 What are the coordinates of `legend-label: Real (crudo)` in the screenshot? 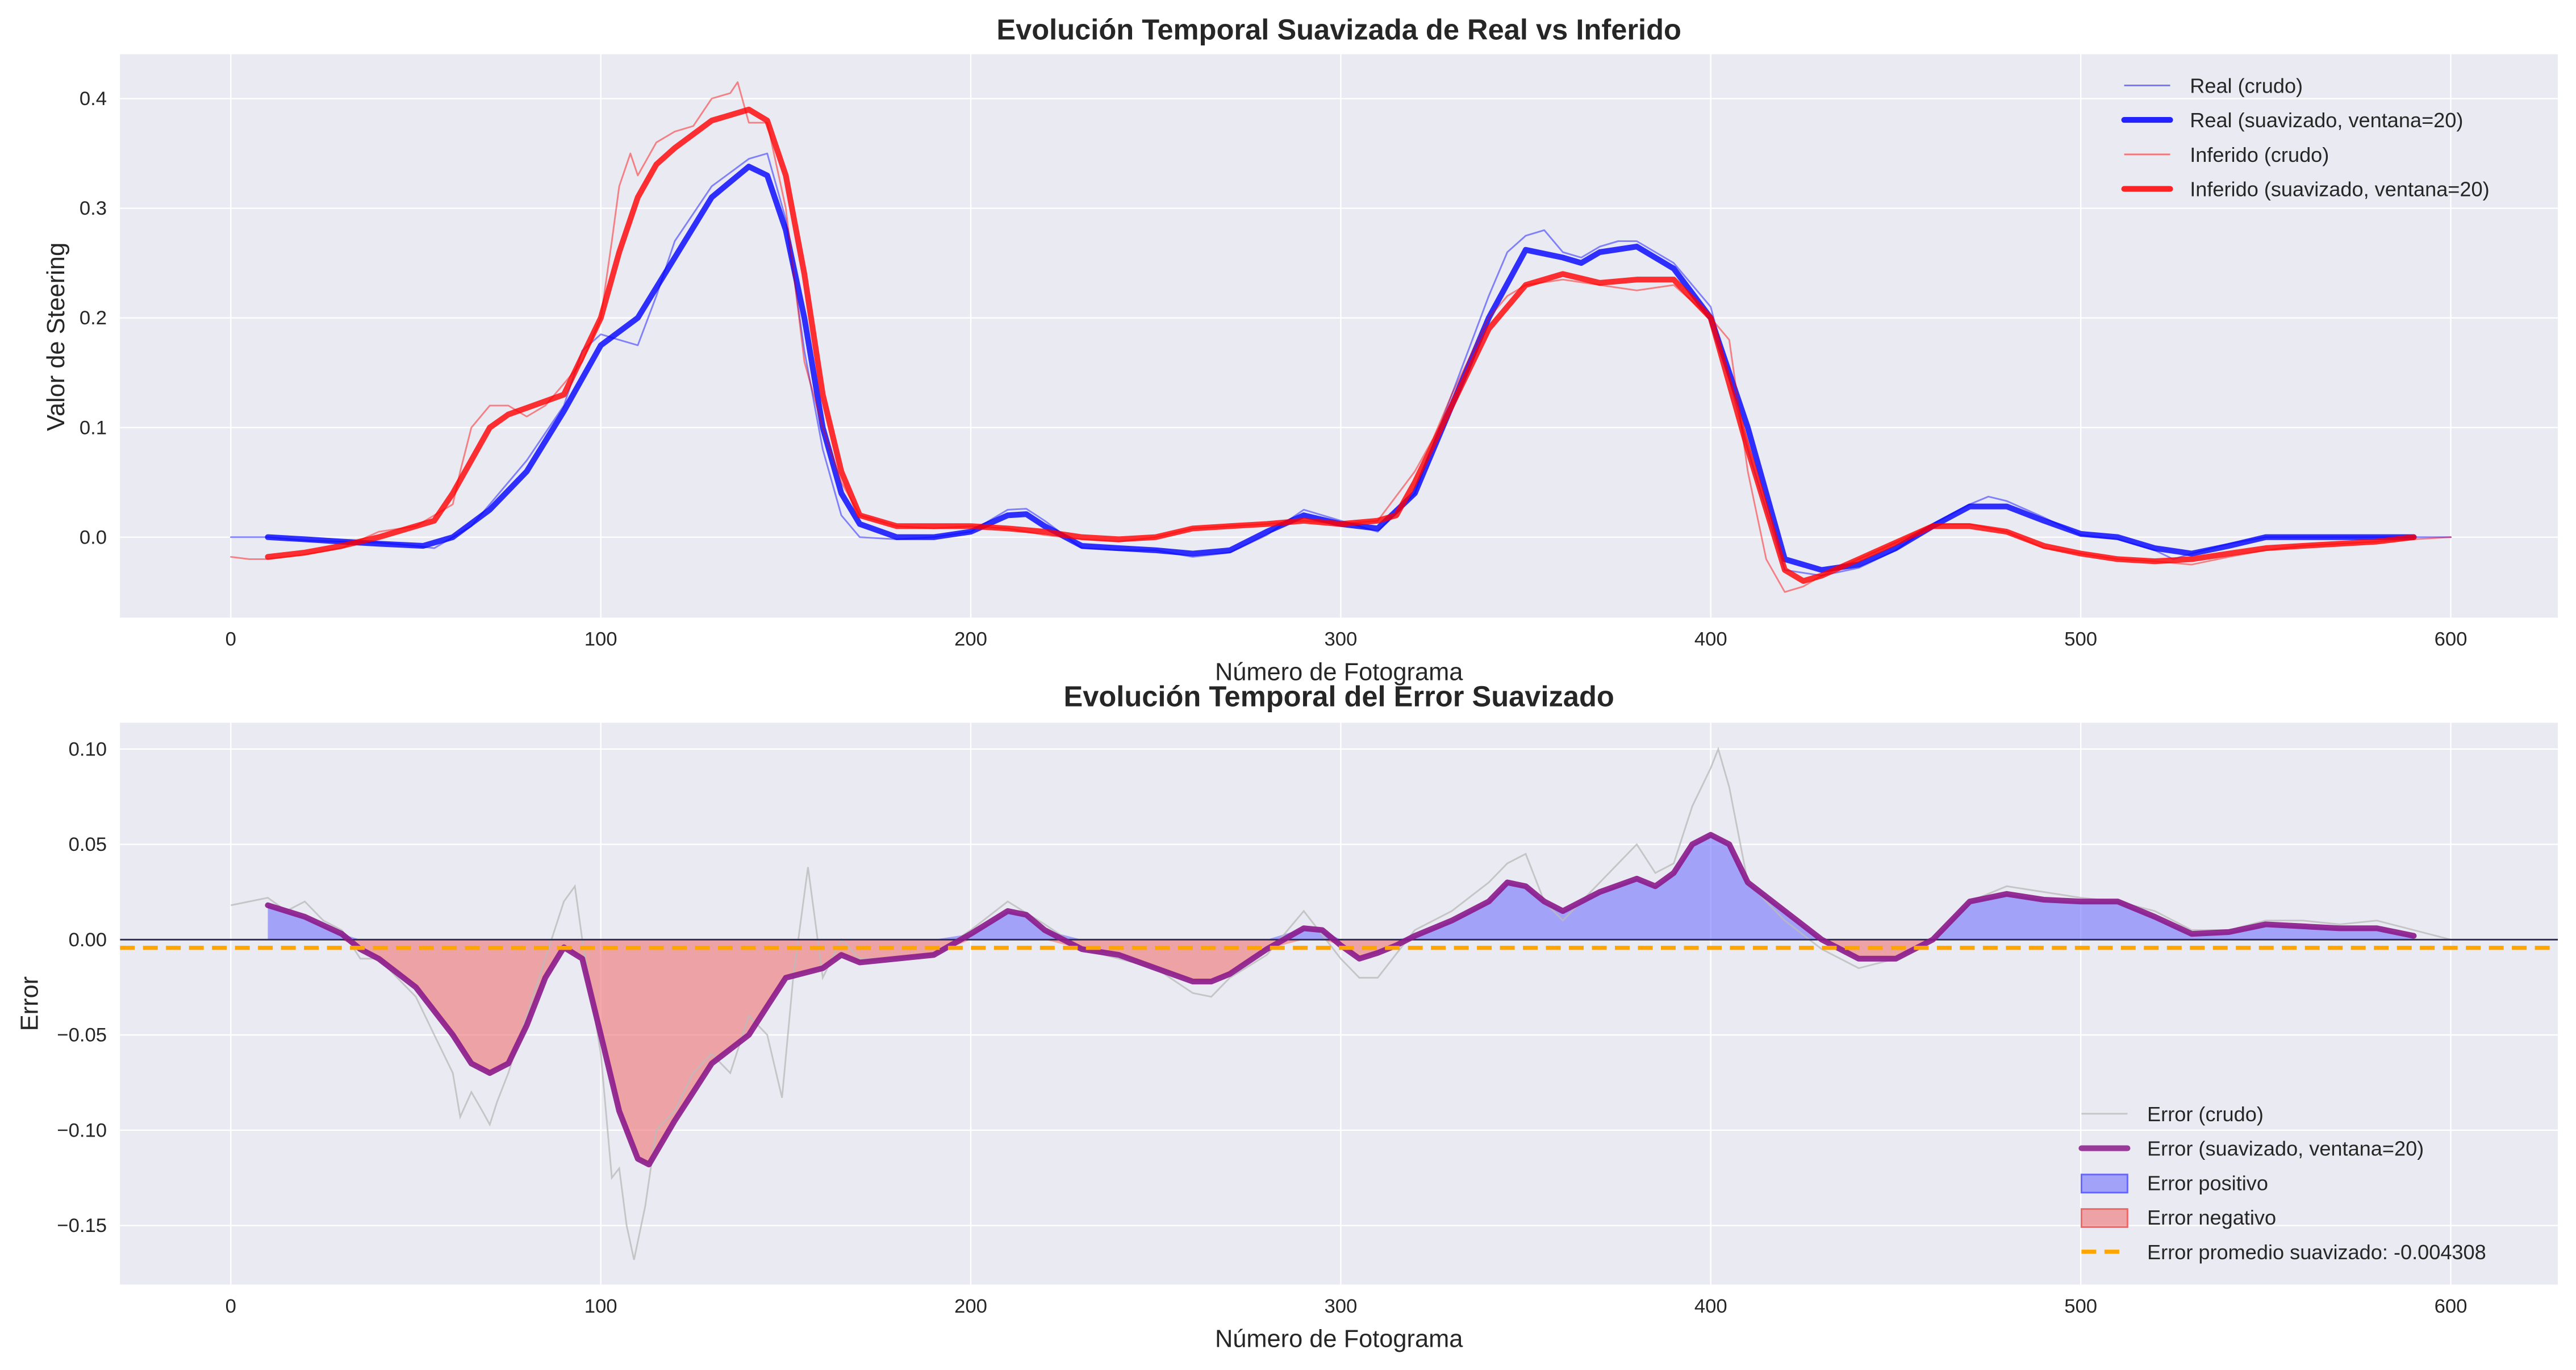 It's located at (2246, 85).